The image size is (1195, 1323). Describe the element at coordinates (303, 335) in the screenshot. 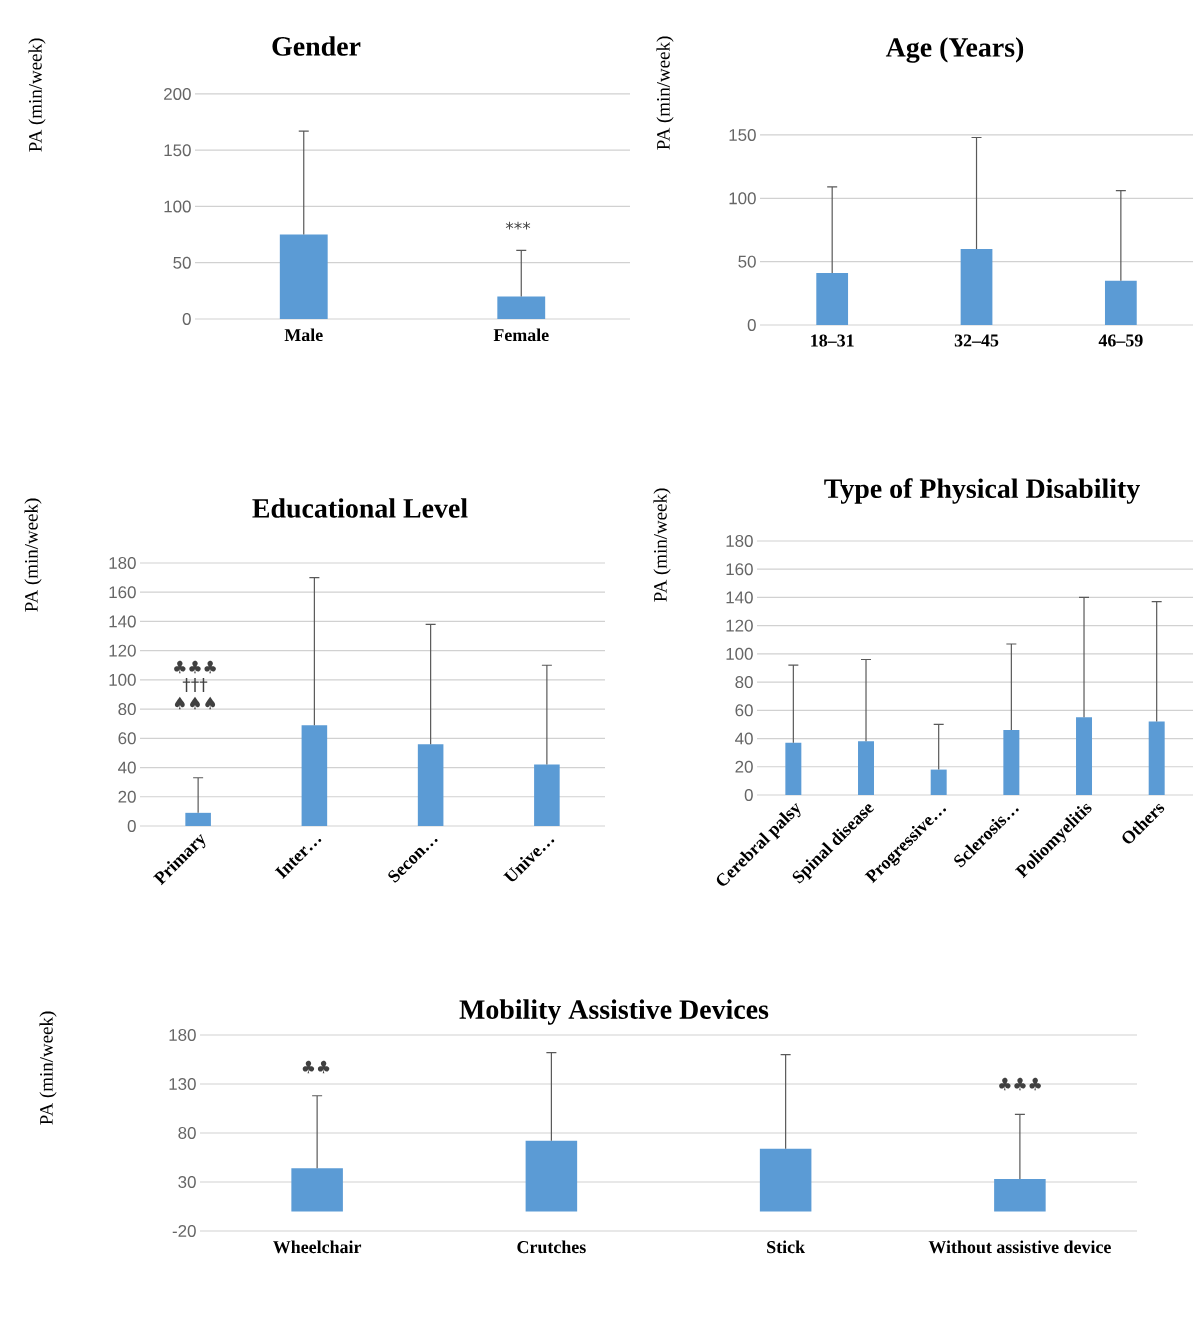

I see `x-tick-label: Male` at that location.